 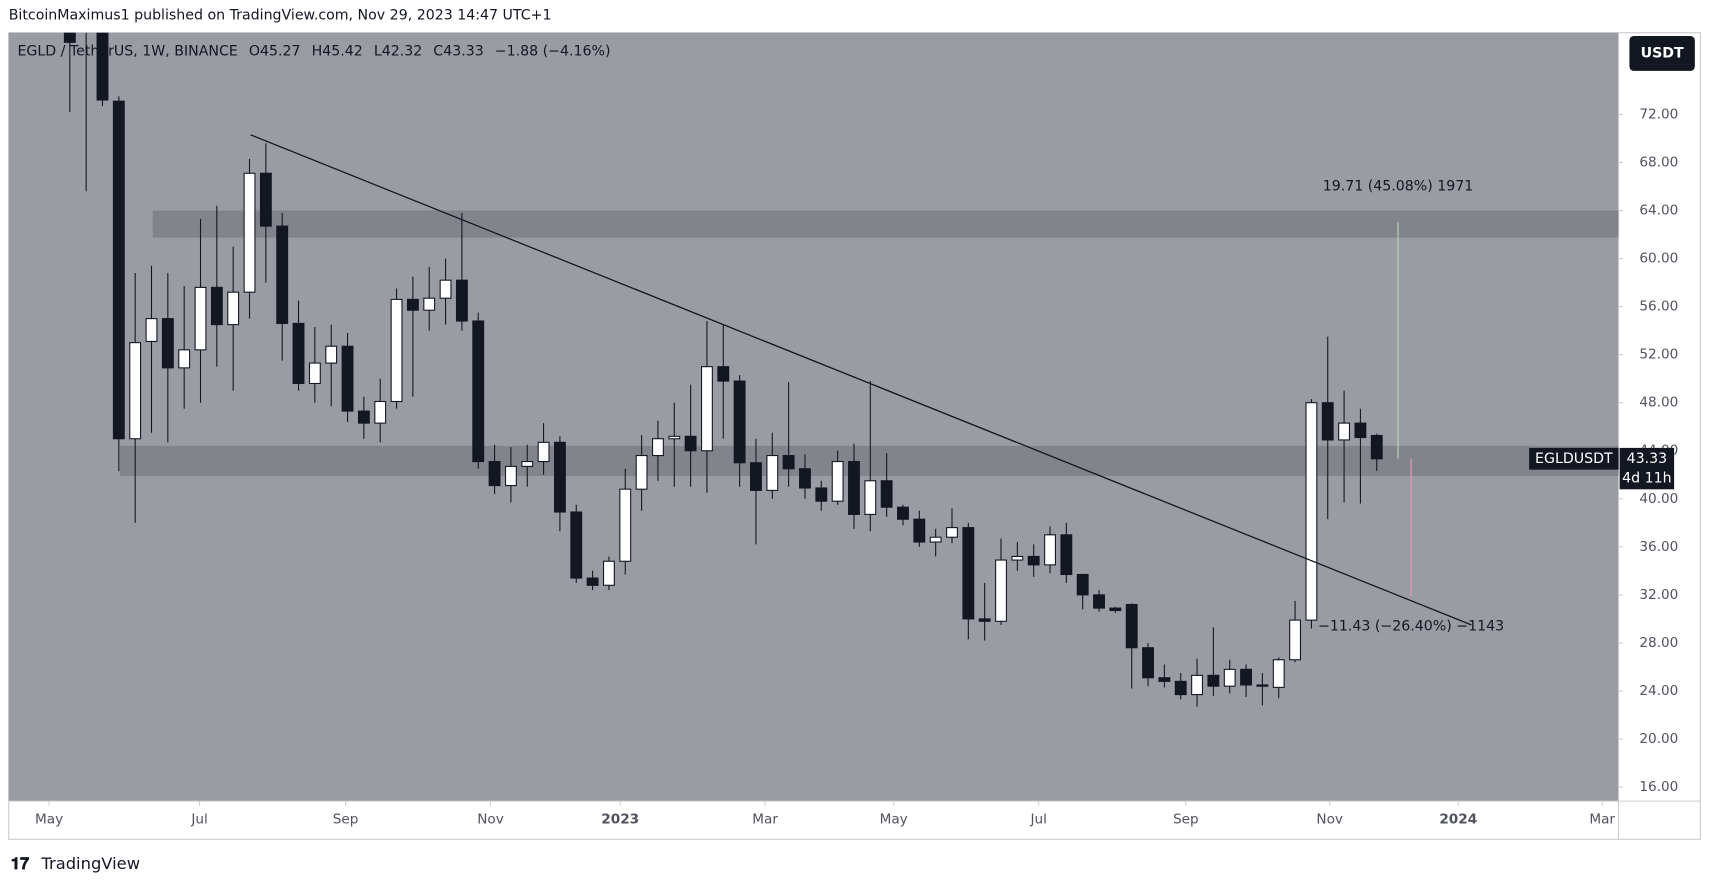 What do you see at coordinates (1658, 643) in the screenshot?
I see `y-tick-label: 28.00` at bounding box center [1658, 643].